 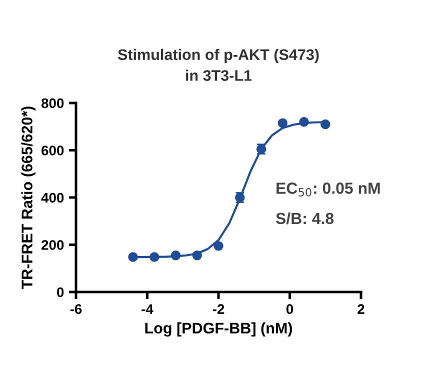 What do you see at coordinates (328, 189) in the screenshot?
I see `annotation: EC$_{50}$: 0.05 nM` at bounding box center [328, 189].